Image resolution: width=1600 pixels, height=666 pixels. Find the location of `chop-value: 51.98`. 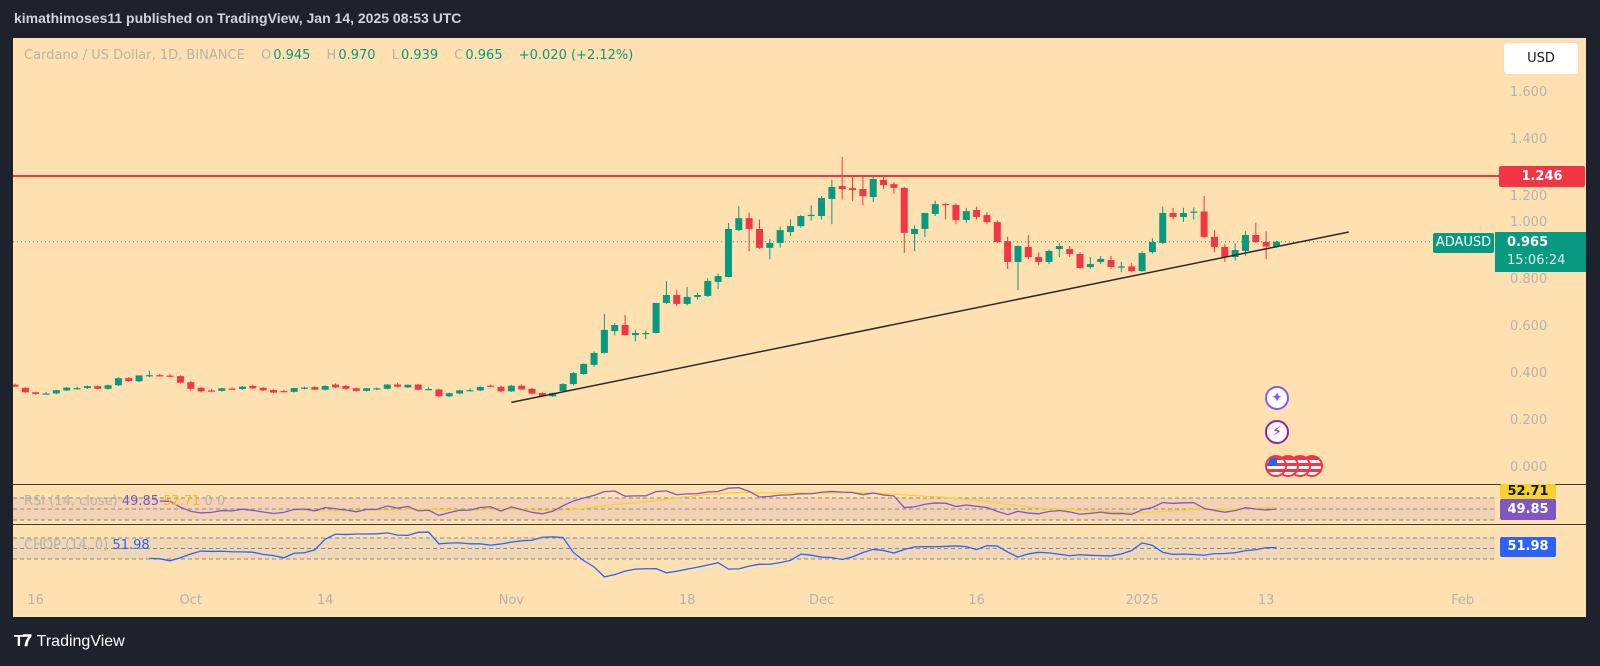

chop-value: 51.98 is located at coordinates (131, 545).